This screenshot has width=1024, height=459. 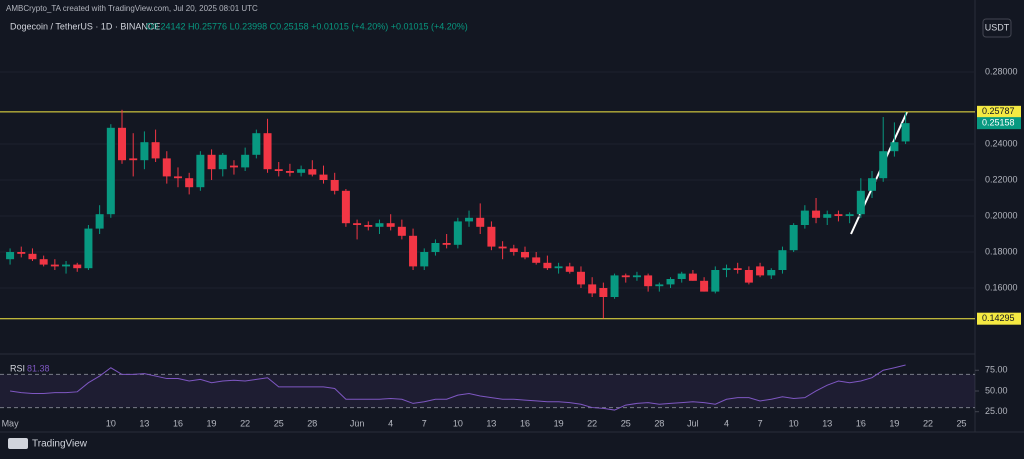 I want to click on rsi-tick-label: 75.00, so click(x=996, y=370).